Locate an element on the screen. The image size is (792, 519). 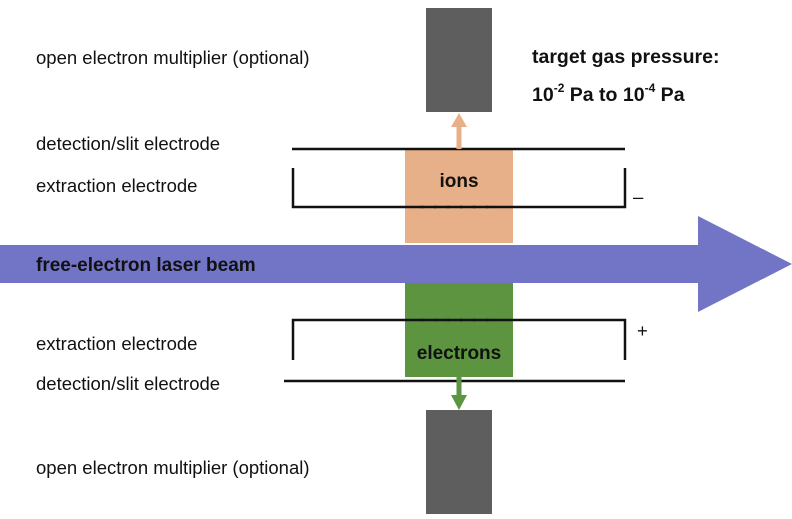
label-beam: free-electron laser beam is located at coordinates (146, 265).